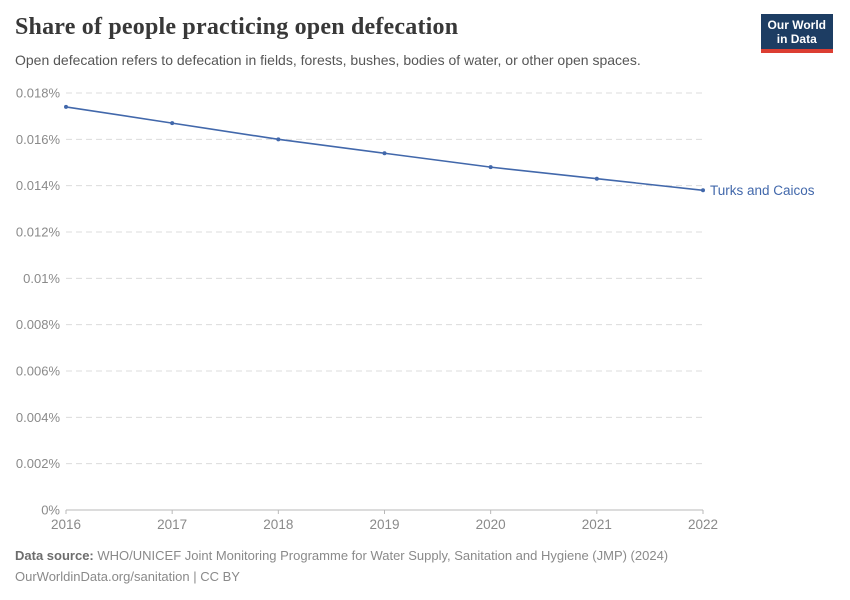 This screenshot has height=600, width=850. I want to click on data-source-label: Data source:, so click(54, 555).